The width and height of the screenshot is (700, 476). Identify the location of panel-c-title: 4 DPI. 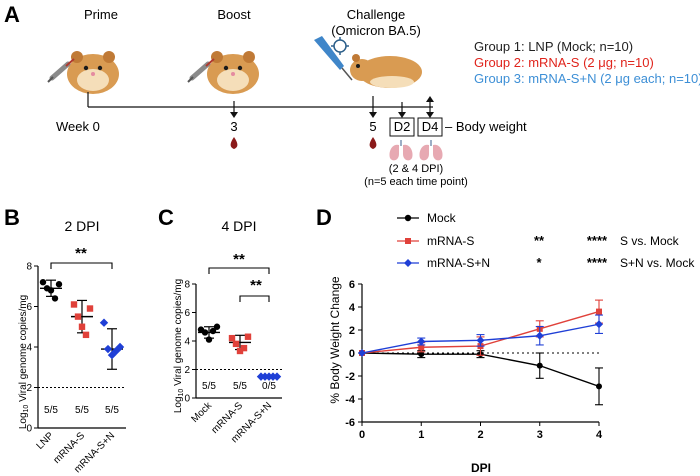
(238, 226).